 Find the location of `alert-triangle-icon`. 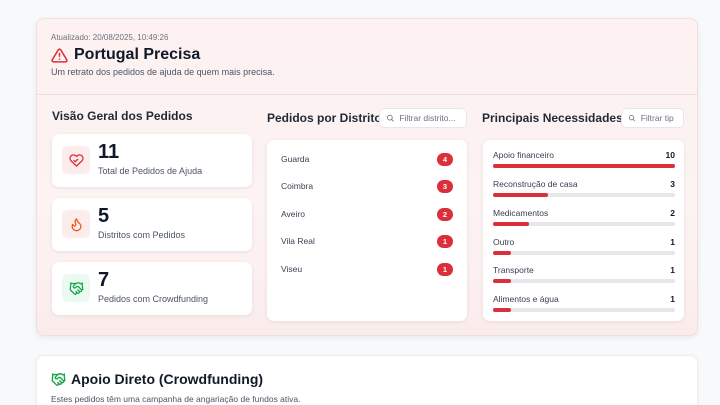

alert-triangle-icon is located at coordinates (59, 55).